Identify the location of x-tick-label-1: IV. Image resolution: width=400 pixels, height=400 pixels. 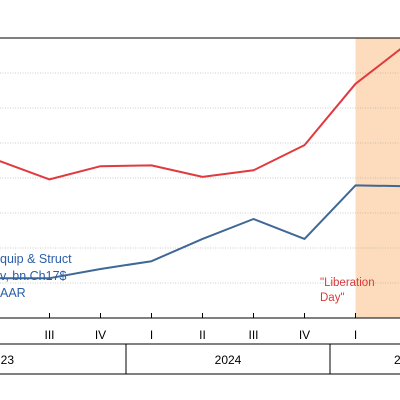
(100, 335).